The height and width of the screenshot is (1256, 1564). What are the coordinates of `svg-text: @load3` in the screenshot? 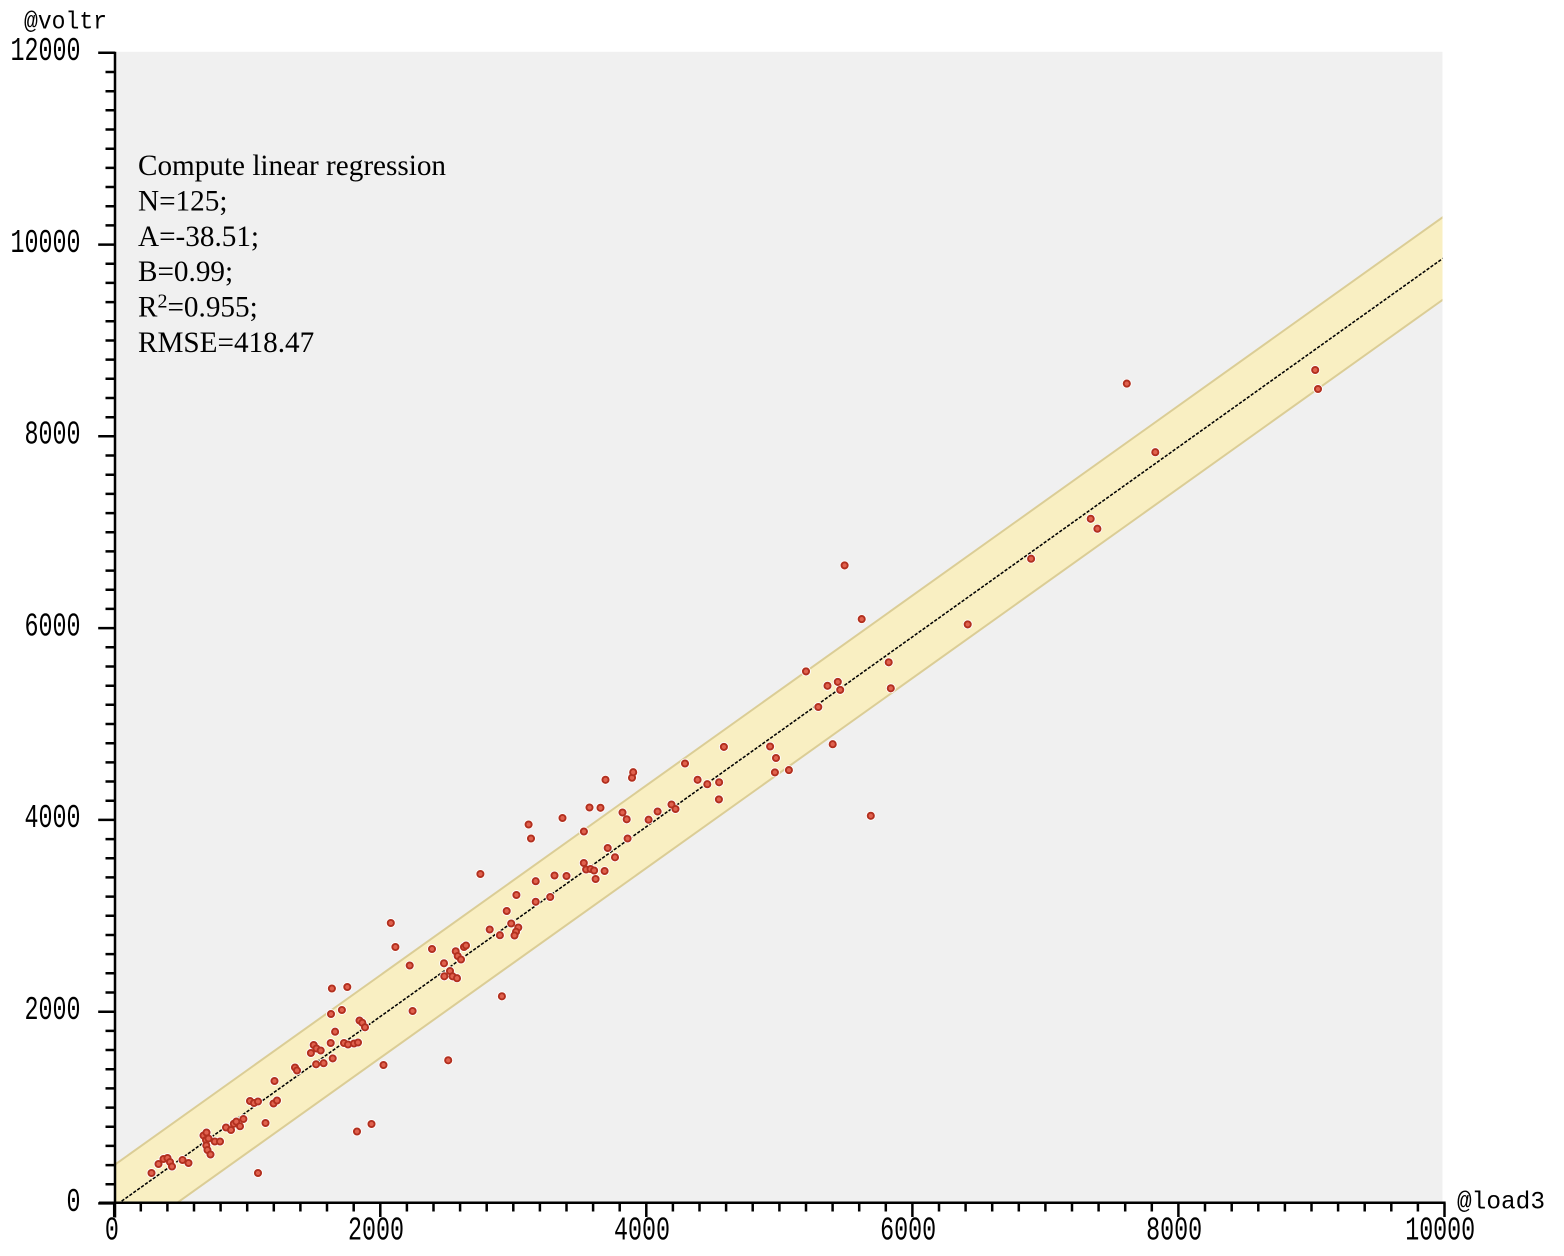 It's located at (1501, 1202).